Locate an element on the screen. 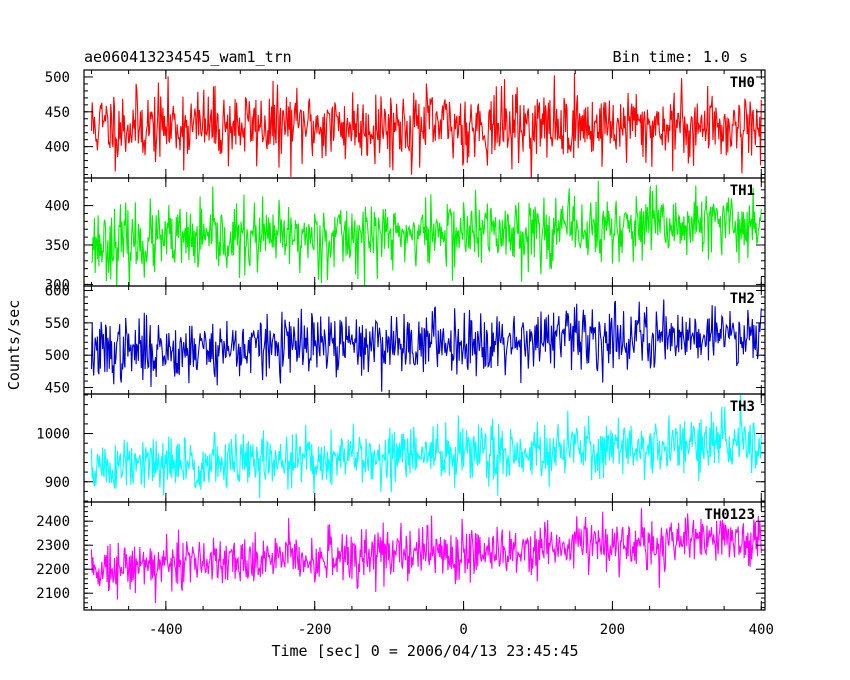 The height and width of the screenshot is (680, 850). y-tick-label: 600 is located at coordinates (57, 292).